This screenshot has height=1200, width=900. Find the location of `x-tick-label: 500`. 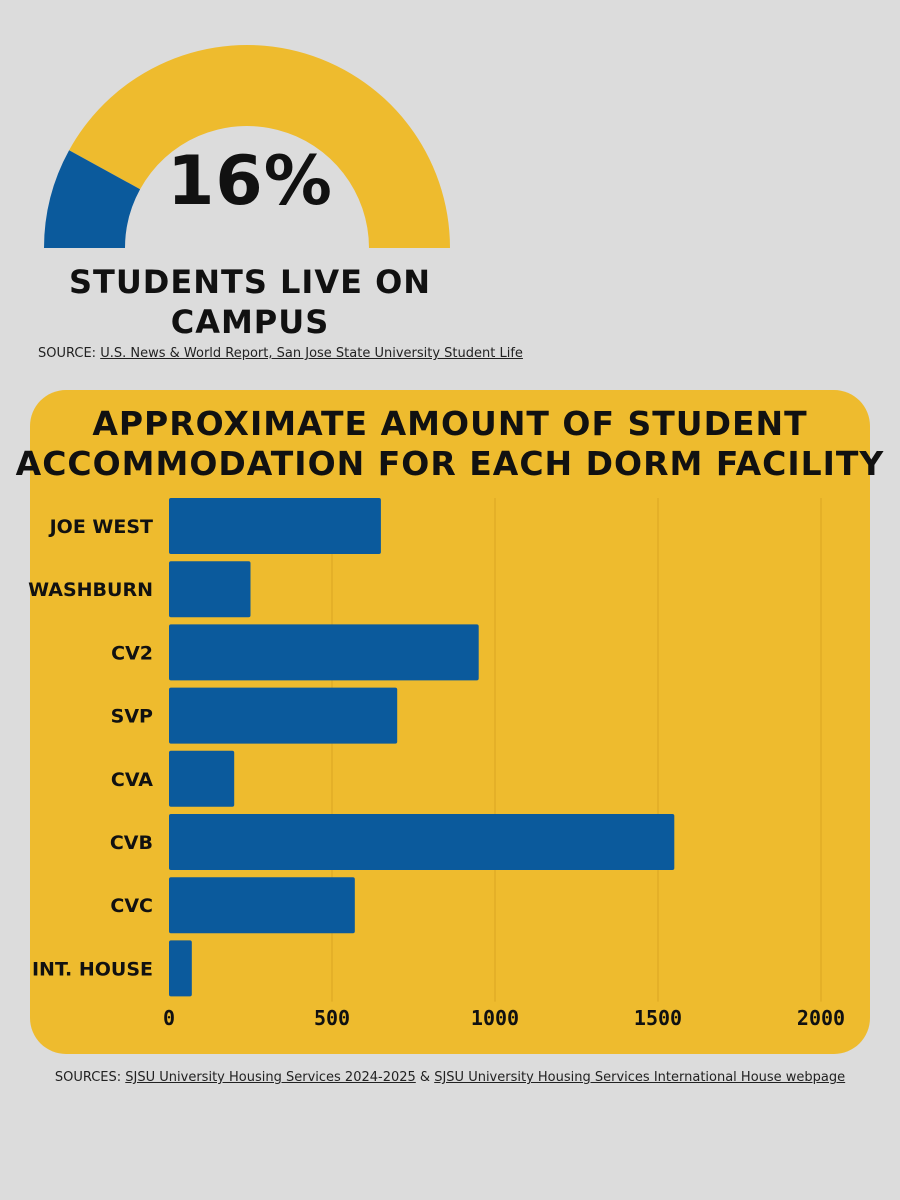

x-tick-label: 500 is located at coordinates (332, 1018).